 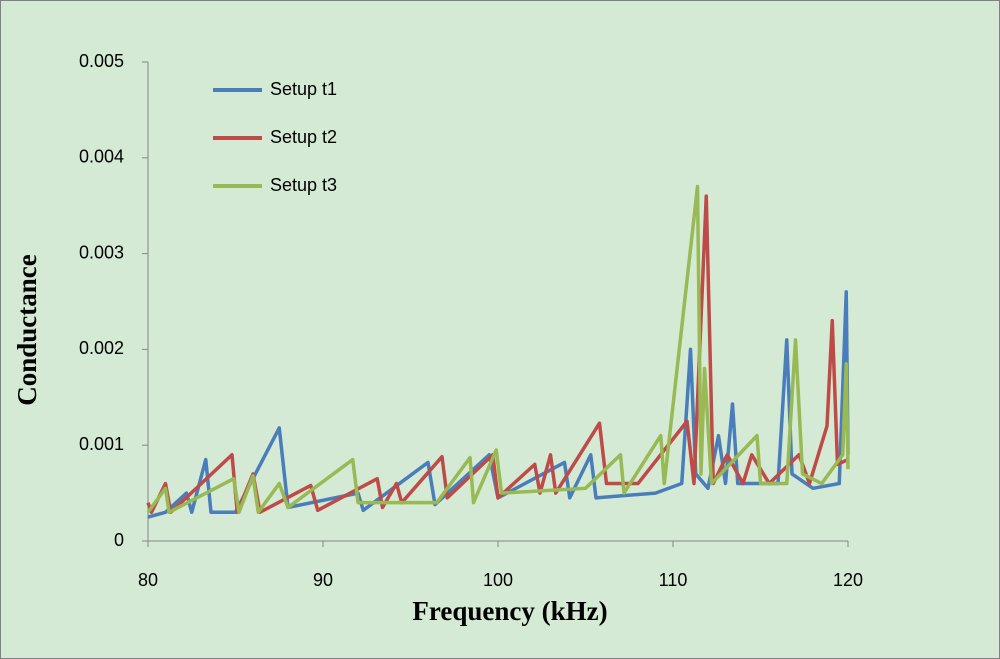 What do you see at coordinates (848, 580) in the screenshot?
I see `x-tick-label: 120` at bounding box center [848, 580].